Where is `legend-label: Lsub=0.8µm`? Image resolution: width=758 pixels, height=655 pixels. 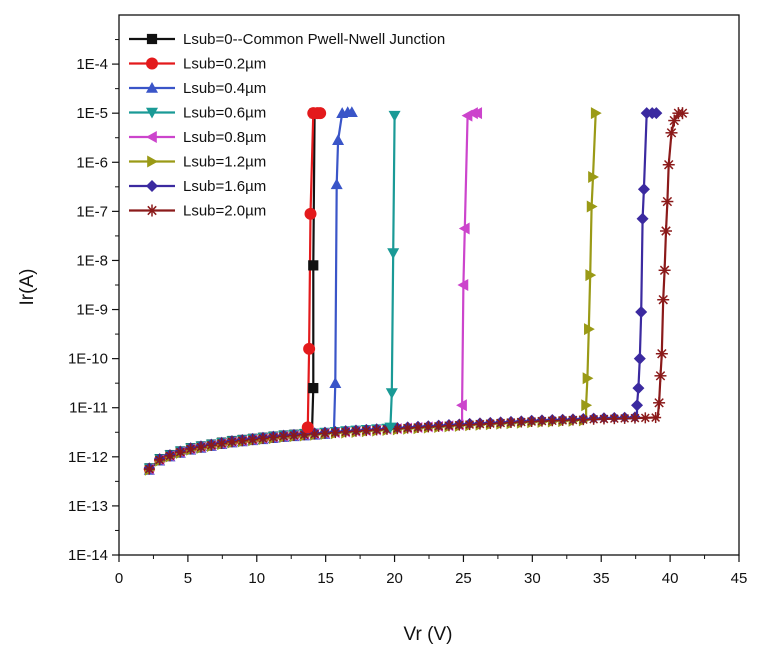 legend-label: Lsub=0.8µm is located at coordinates (224, 137).